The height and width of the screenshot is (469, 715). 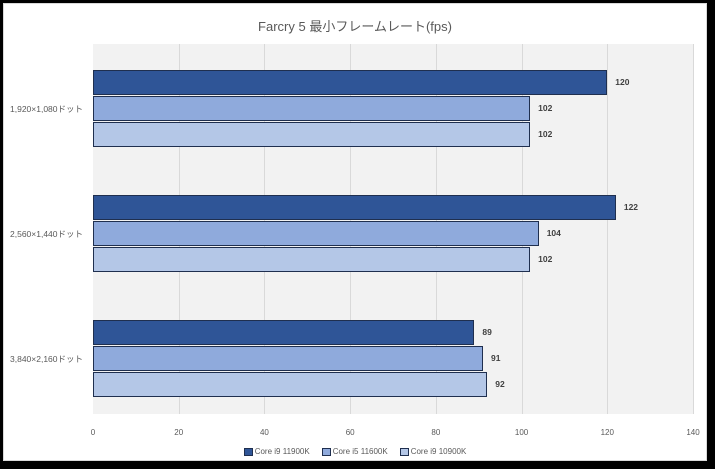 I want to click on data-label: 120, so click(x=622, y=82).